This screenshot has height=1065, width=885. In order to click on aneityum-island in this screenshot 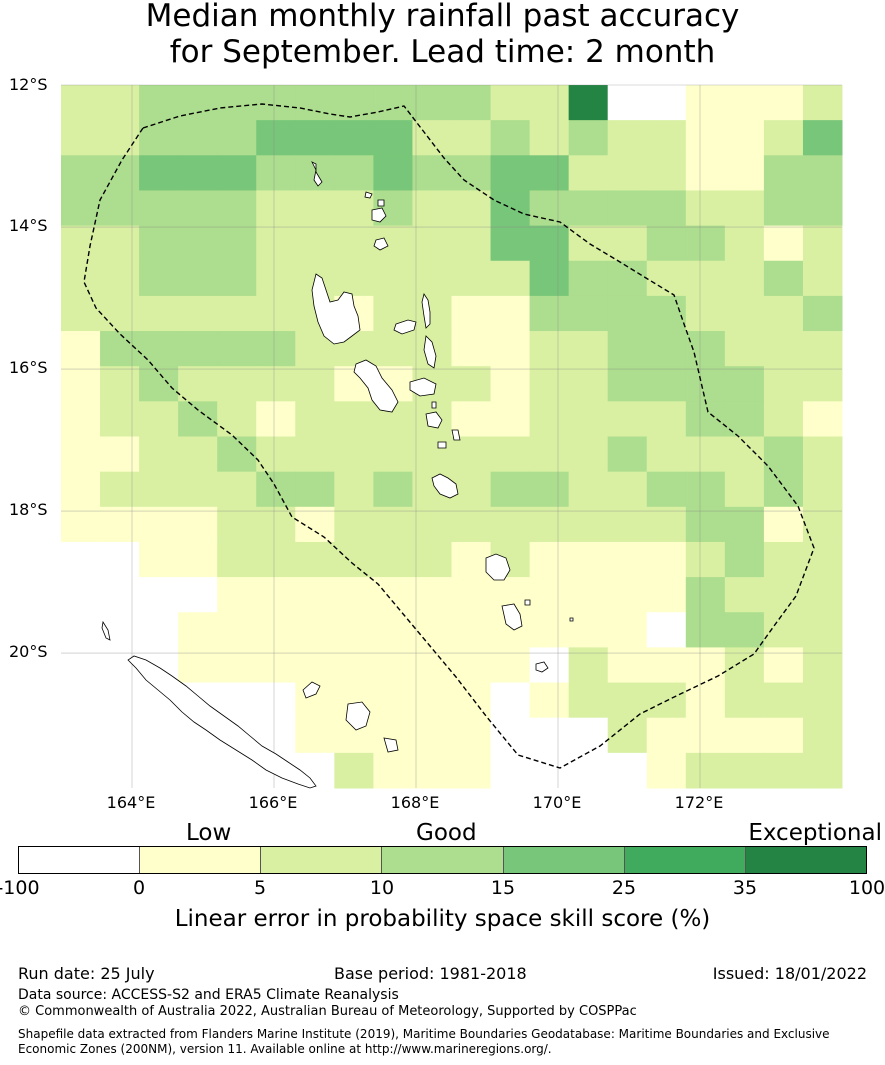, I will do `click(542, 667)`.